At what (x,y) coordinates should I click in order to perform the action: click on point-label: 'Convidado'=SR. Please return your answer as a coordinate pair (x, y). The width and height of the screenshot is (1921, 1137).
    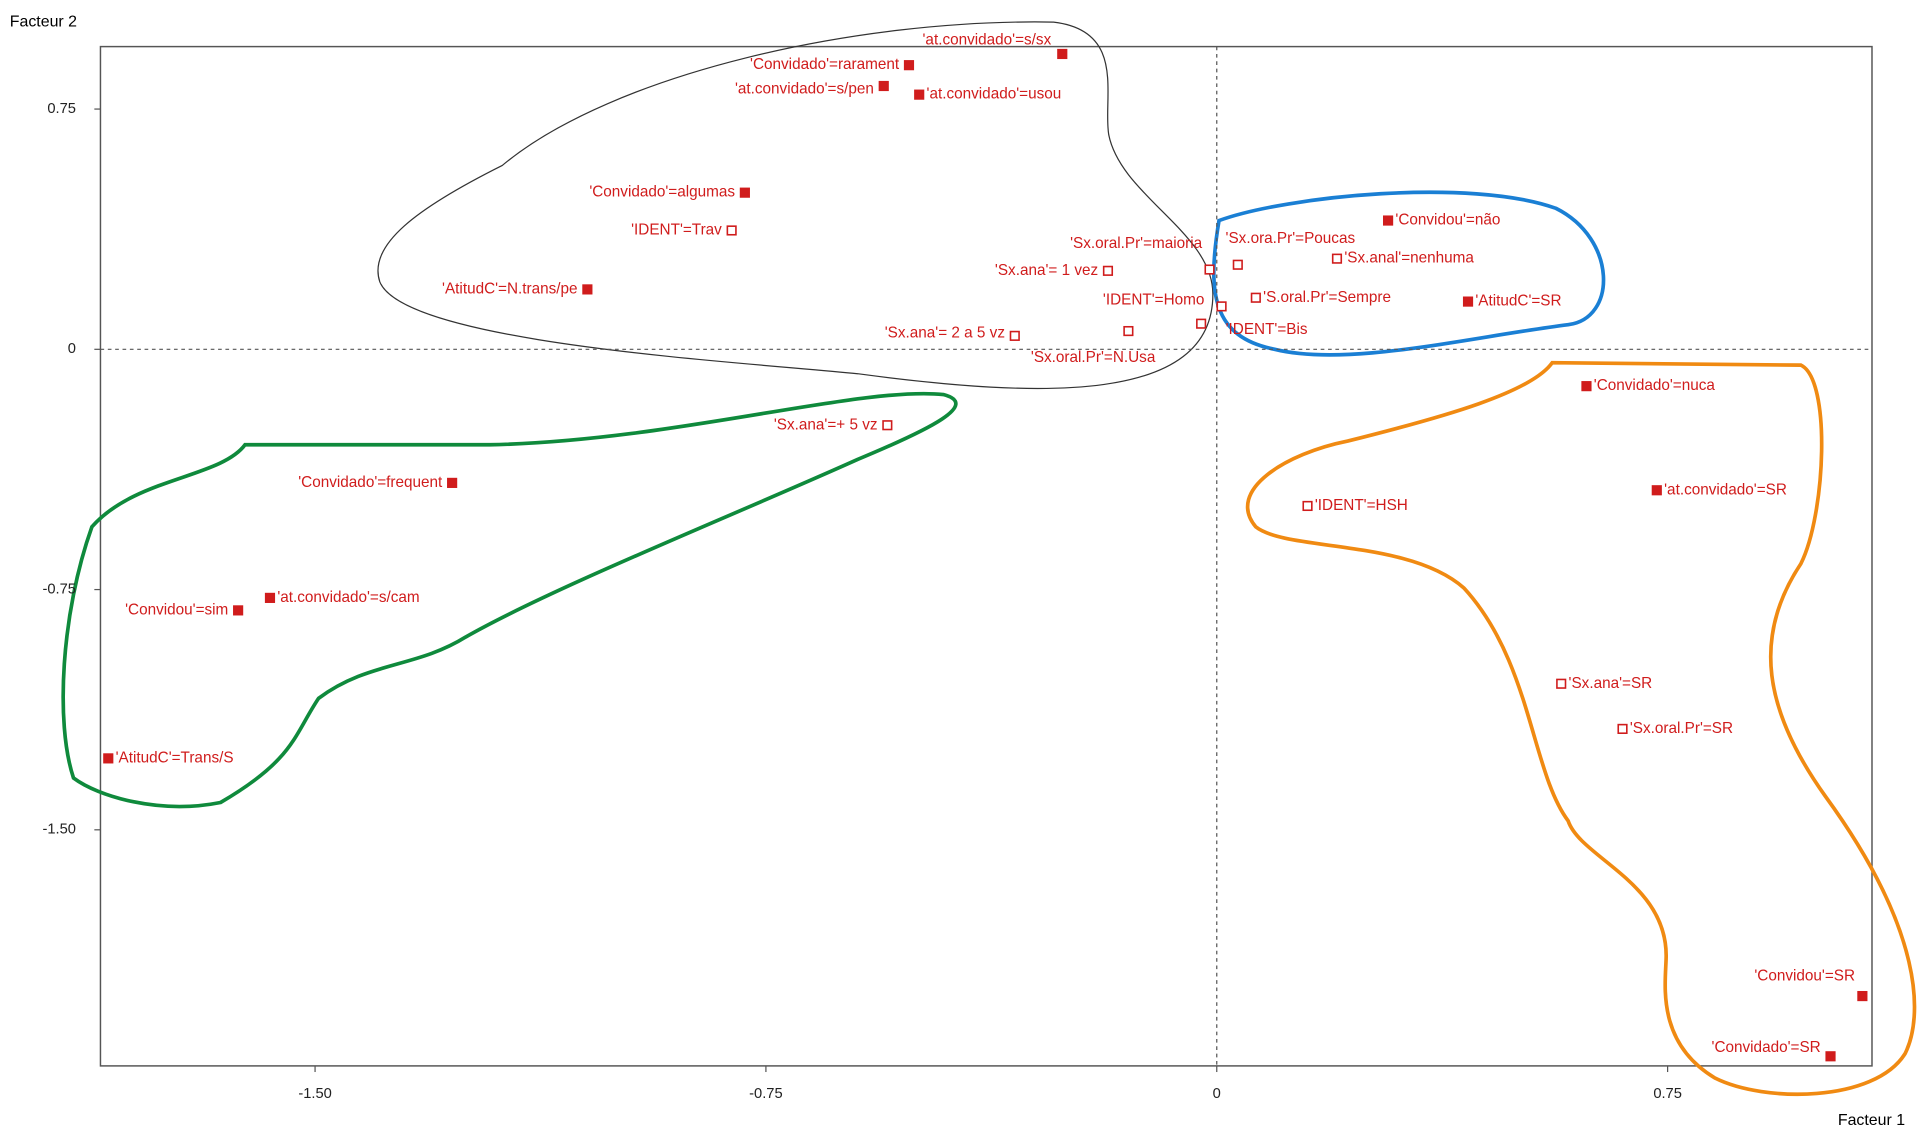
    Looking at the image, I should click on (1766, 1047).